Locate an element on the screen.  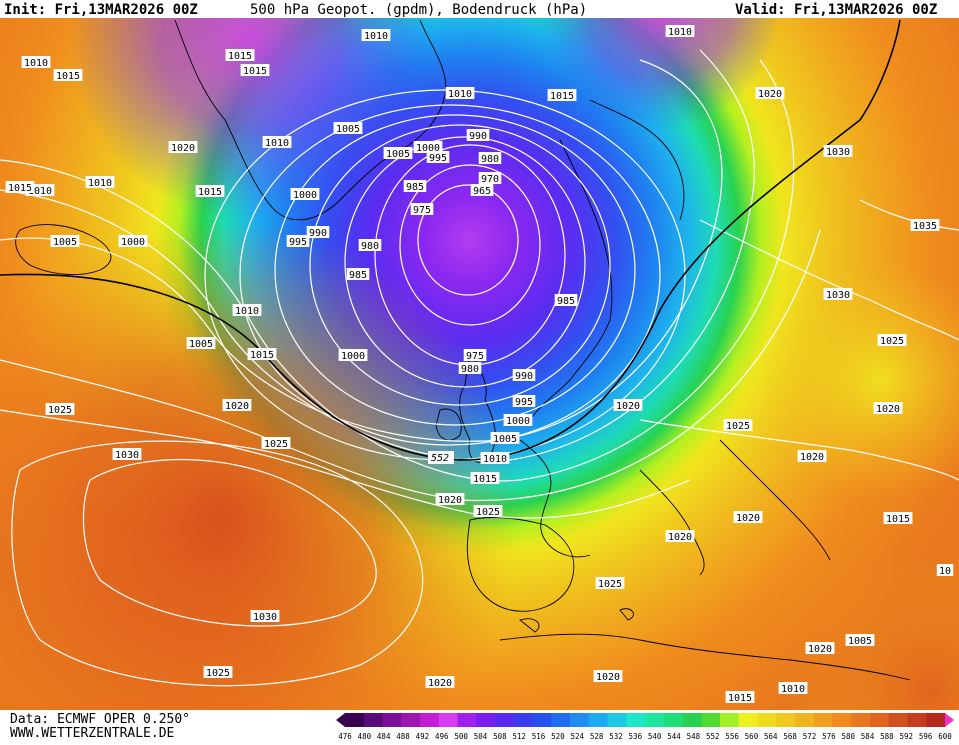
footer-website: WWW.WETTERZENTRALE.DE is located at coordinates (92, 733).